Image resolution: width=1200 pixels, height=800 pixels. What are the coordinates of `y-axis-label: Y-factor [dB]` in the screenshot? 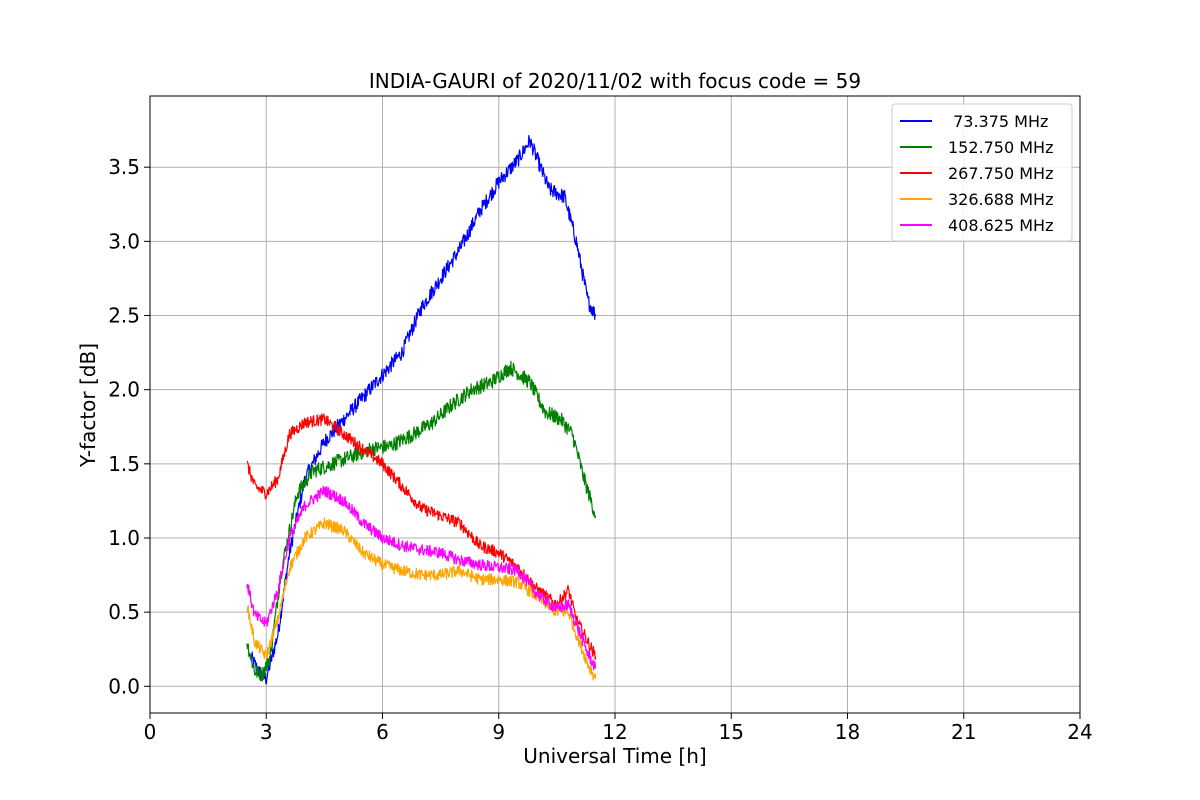 It's located at (88, 405).